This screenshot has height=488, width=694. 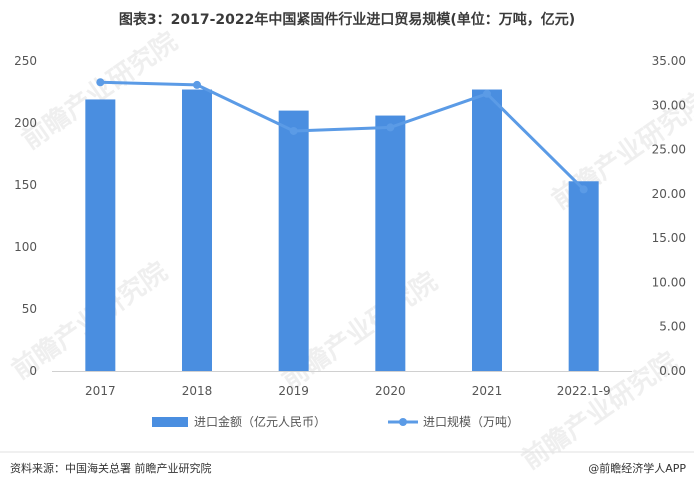 I want to click on right-tick-label: 25.00, so click(x=669, y=150).